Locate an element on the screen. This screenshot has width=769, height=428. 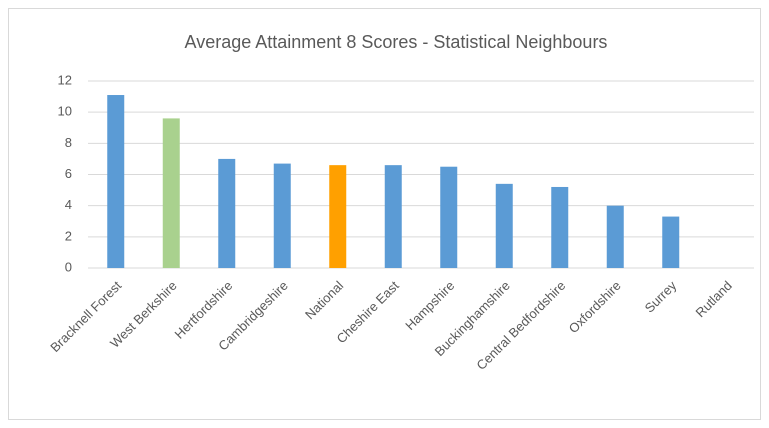
y-tick-label: 10 is located at coordinates (65, 111).